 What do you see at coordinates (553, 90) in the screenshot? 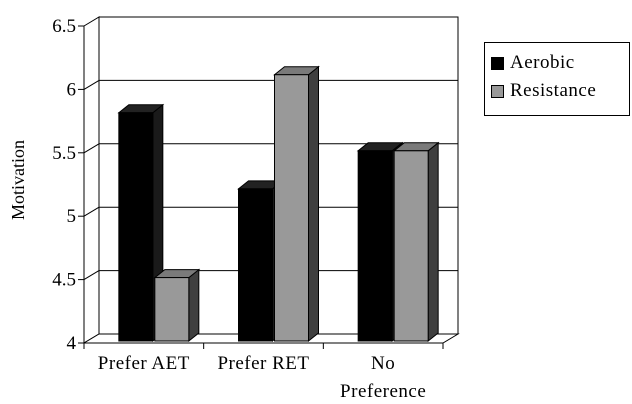
I see `legend-label-resistance: Resistance` at bounding box center [553, 90].